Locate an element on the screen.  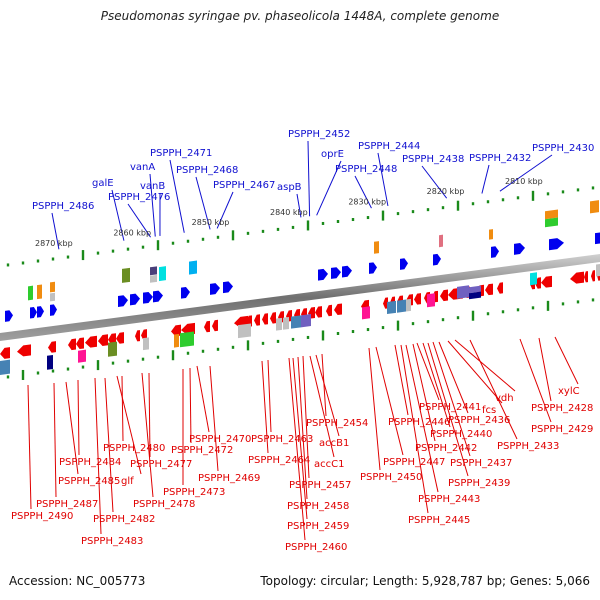
reverse-gene-label: PSPPH_2469 is located at coordinates (229, 478).